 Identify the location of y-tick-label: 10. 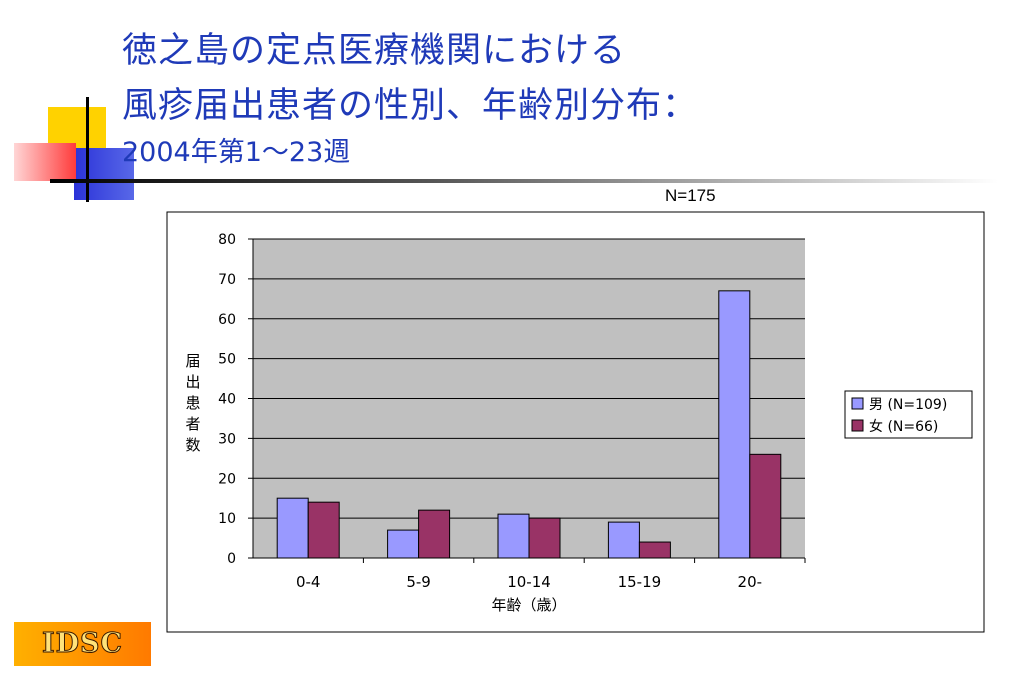
(227, 519).